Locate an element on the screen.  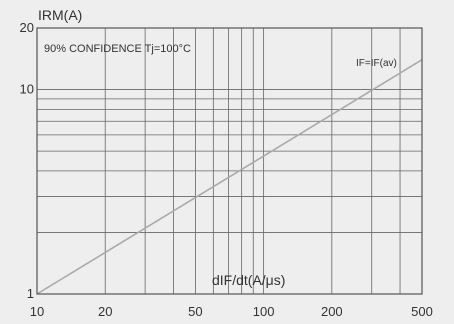
x-tick-label: 500 is located at coordinates (422, 311).